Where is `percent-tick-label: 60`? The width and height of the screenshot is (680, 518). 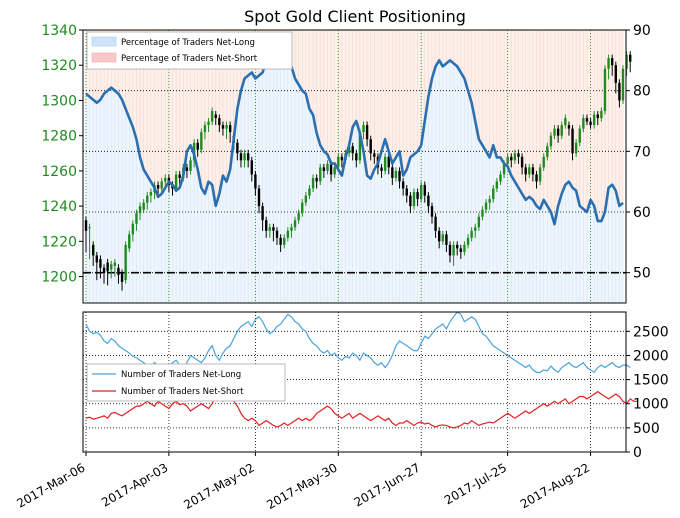 percent-tick-label: 60 is located at coordinates (642, 213).